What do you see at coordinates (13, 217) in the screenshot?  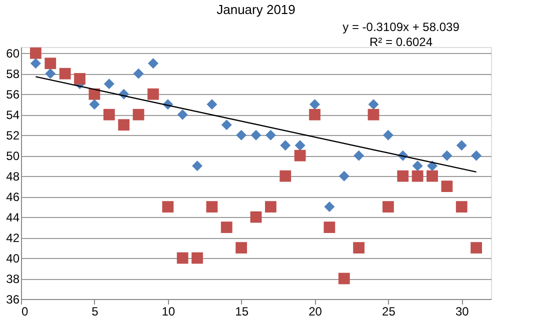 I see `y-tick-label: 44` at bounding box center [13, 217].